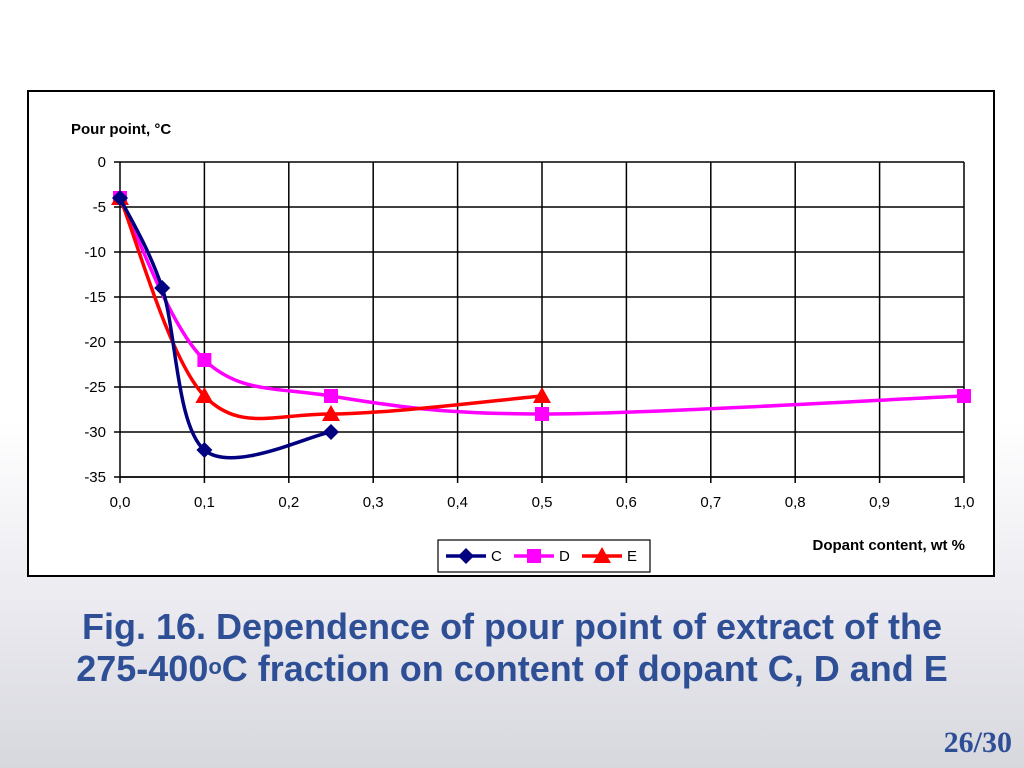 This screenshot has width=1024, height=768. Describe the element at coordinates (95, 252) in the screenshot. I see `y-tick-label: -10` at that location.